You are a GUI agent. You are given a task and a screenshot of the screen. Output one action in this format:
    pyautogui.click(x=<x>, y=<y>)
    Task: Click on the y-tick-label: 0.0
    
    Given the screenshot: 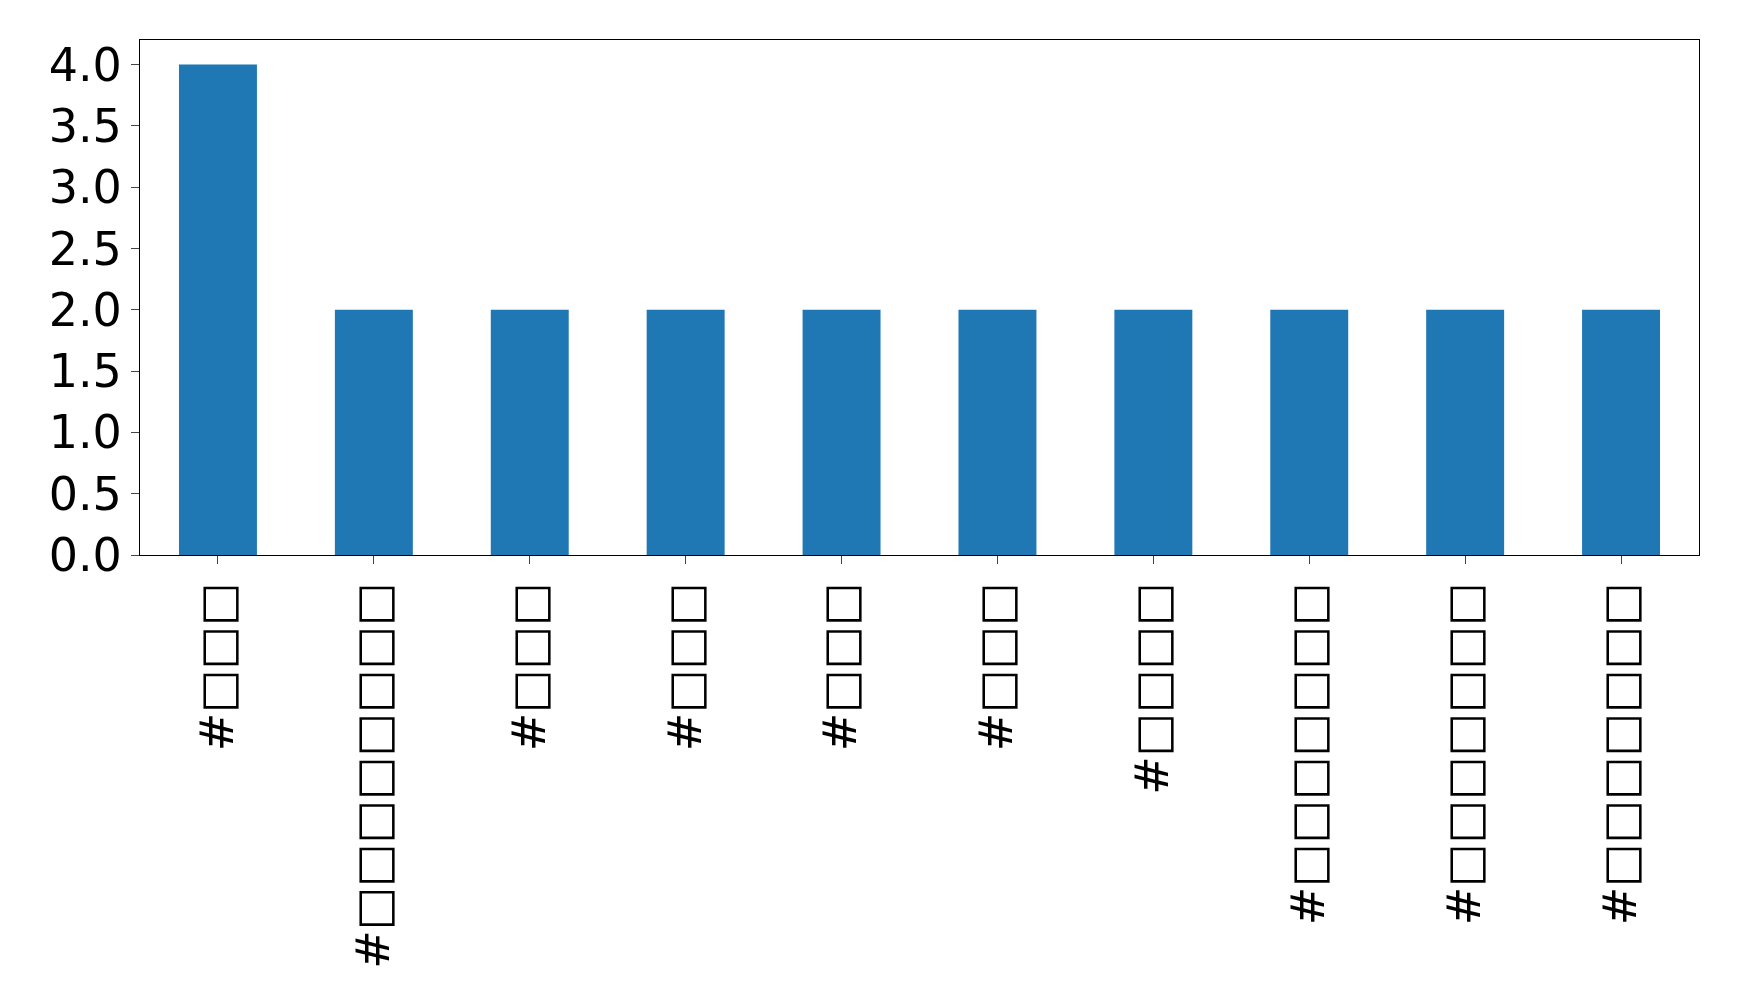 What is the action you would take?
    pyautogui.click(x=85, y=555)
    